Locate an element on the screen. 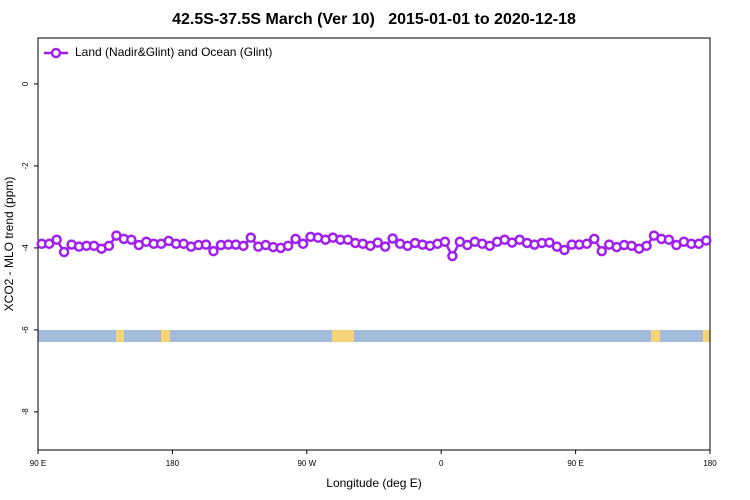  y-tick-label: -8 is located at coordinates (25, 412).